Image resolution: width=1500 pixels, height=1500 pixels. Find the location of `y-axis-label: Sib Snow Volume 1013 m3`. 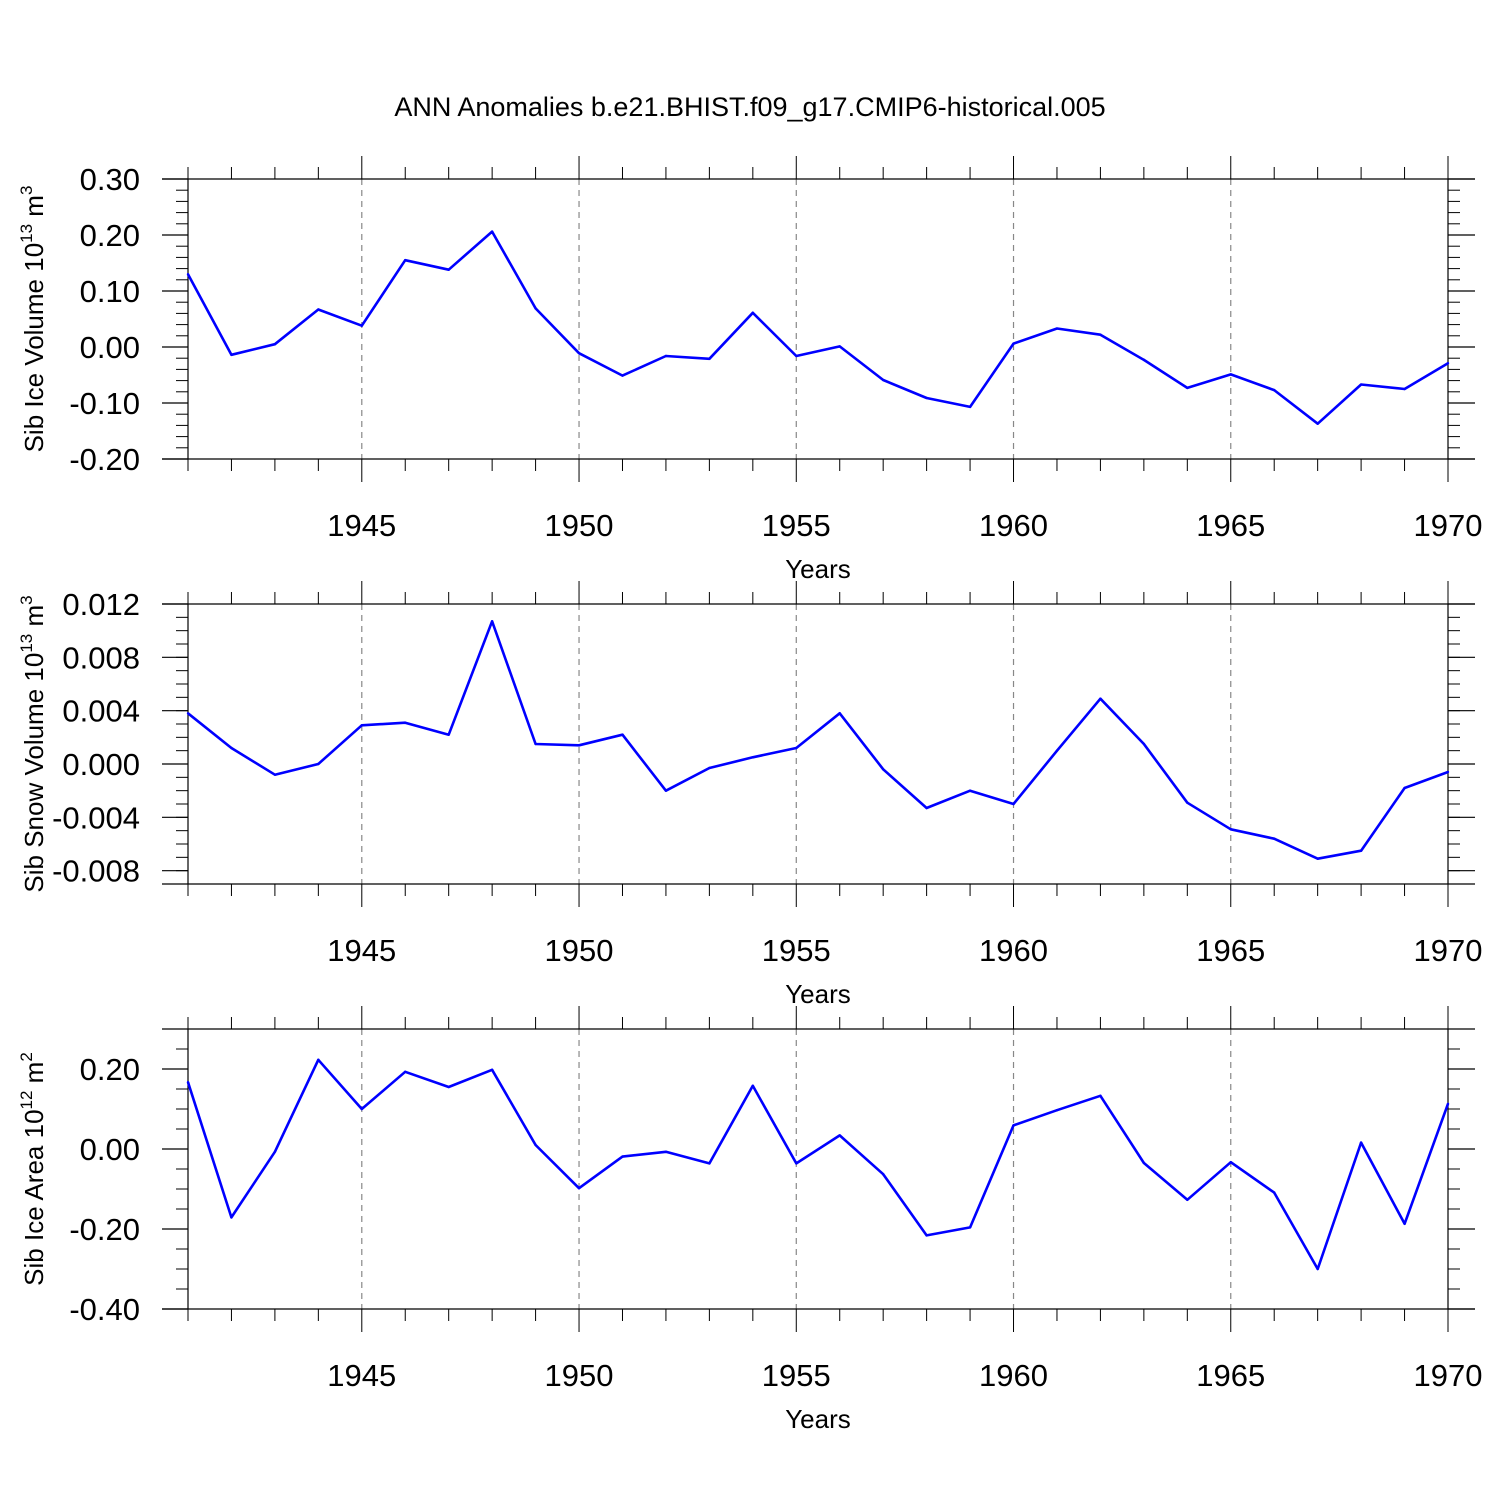

y-axis-label: Sib Snow Volume 1013 m3 is located at coordinates (33, 743).